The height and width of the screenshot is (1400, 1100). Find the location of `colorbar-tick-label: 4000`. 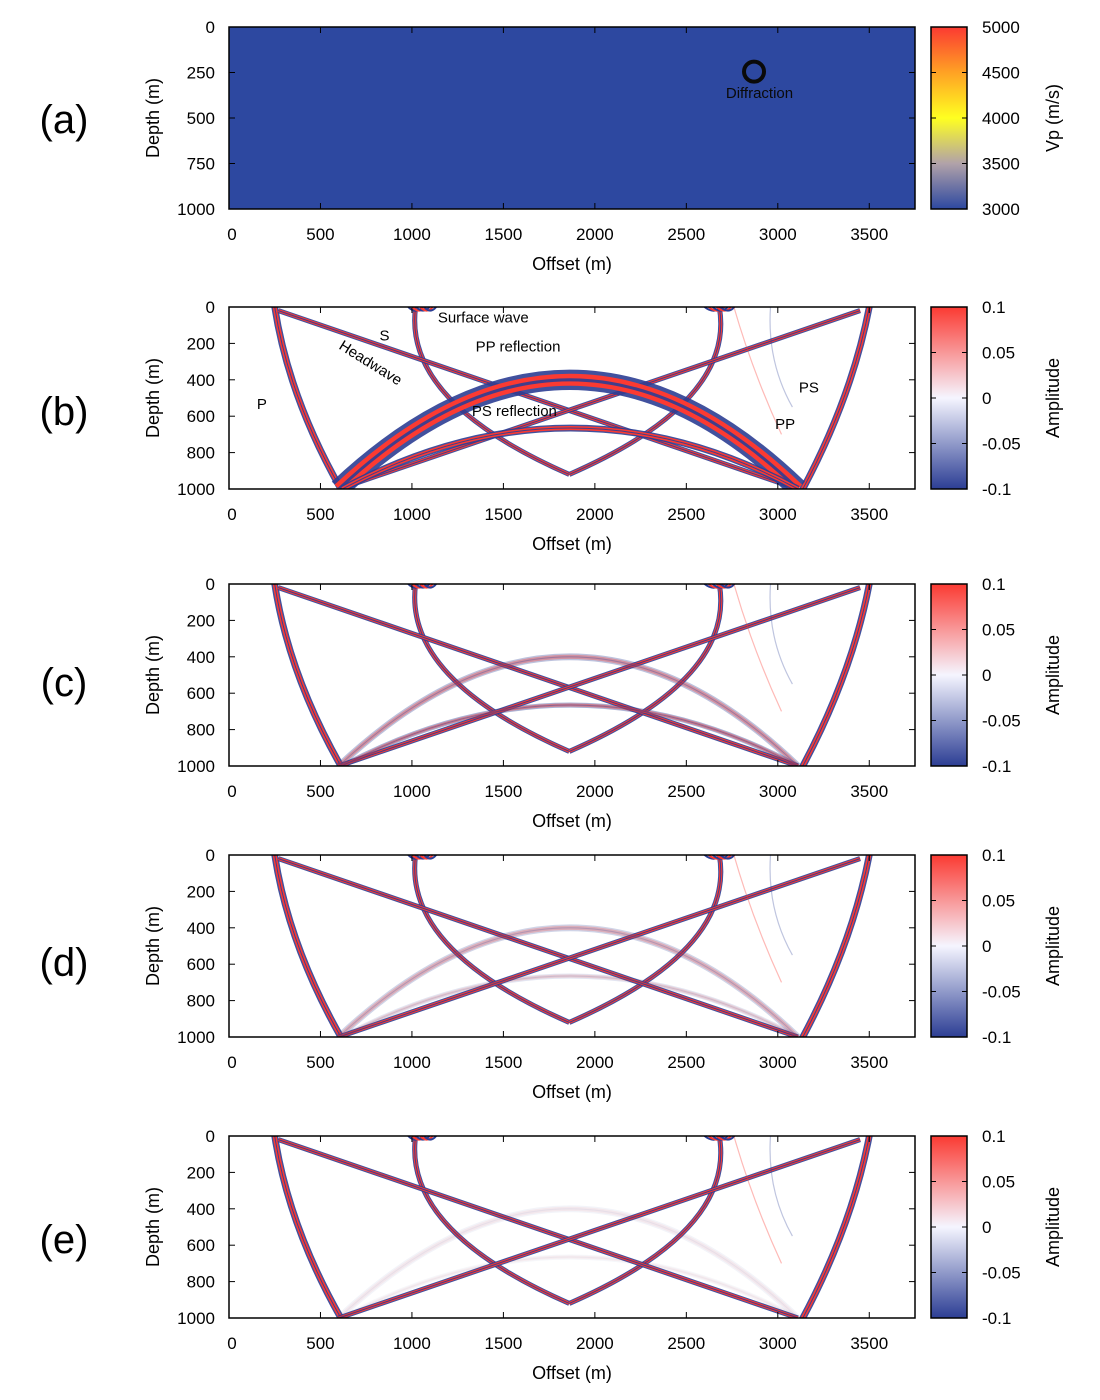

colorbar-tick-label: 4000 is located at coordinates (1001, 118).